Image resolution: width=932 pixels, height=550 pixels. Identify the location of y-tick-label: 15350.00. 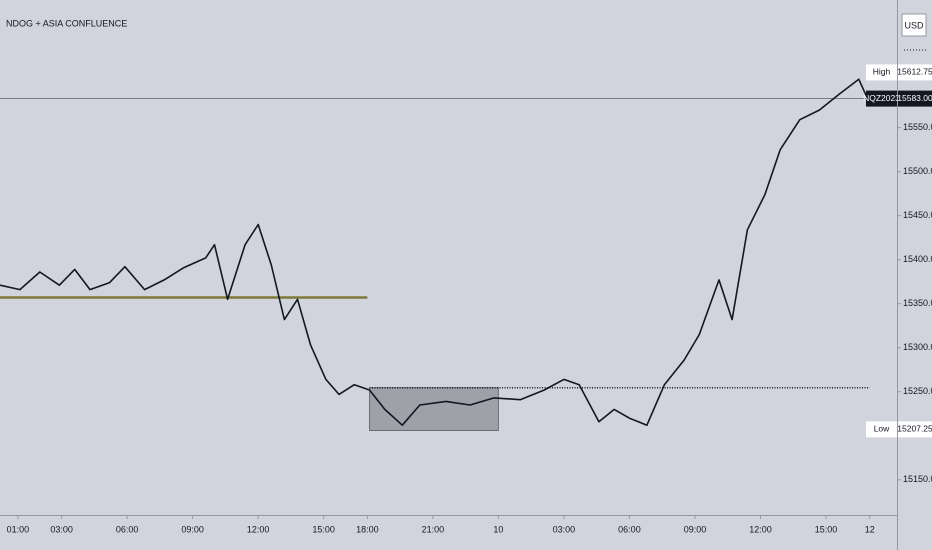
(917, 303).